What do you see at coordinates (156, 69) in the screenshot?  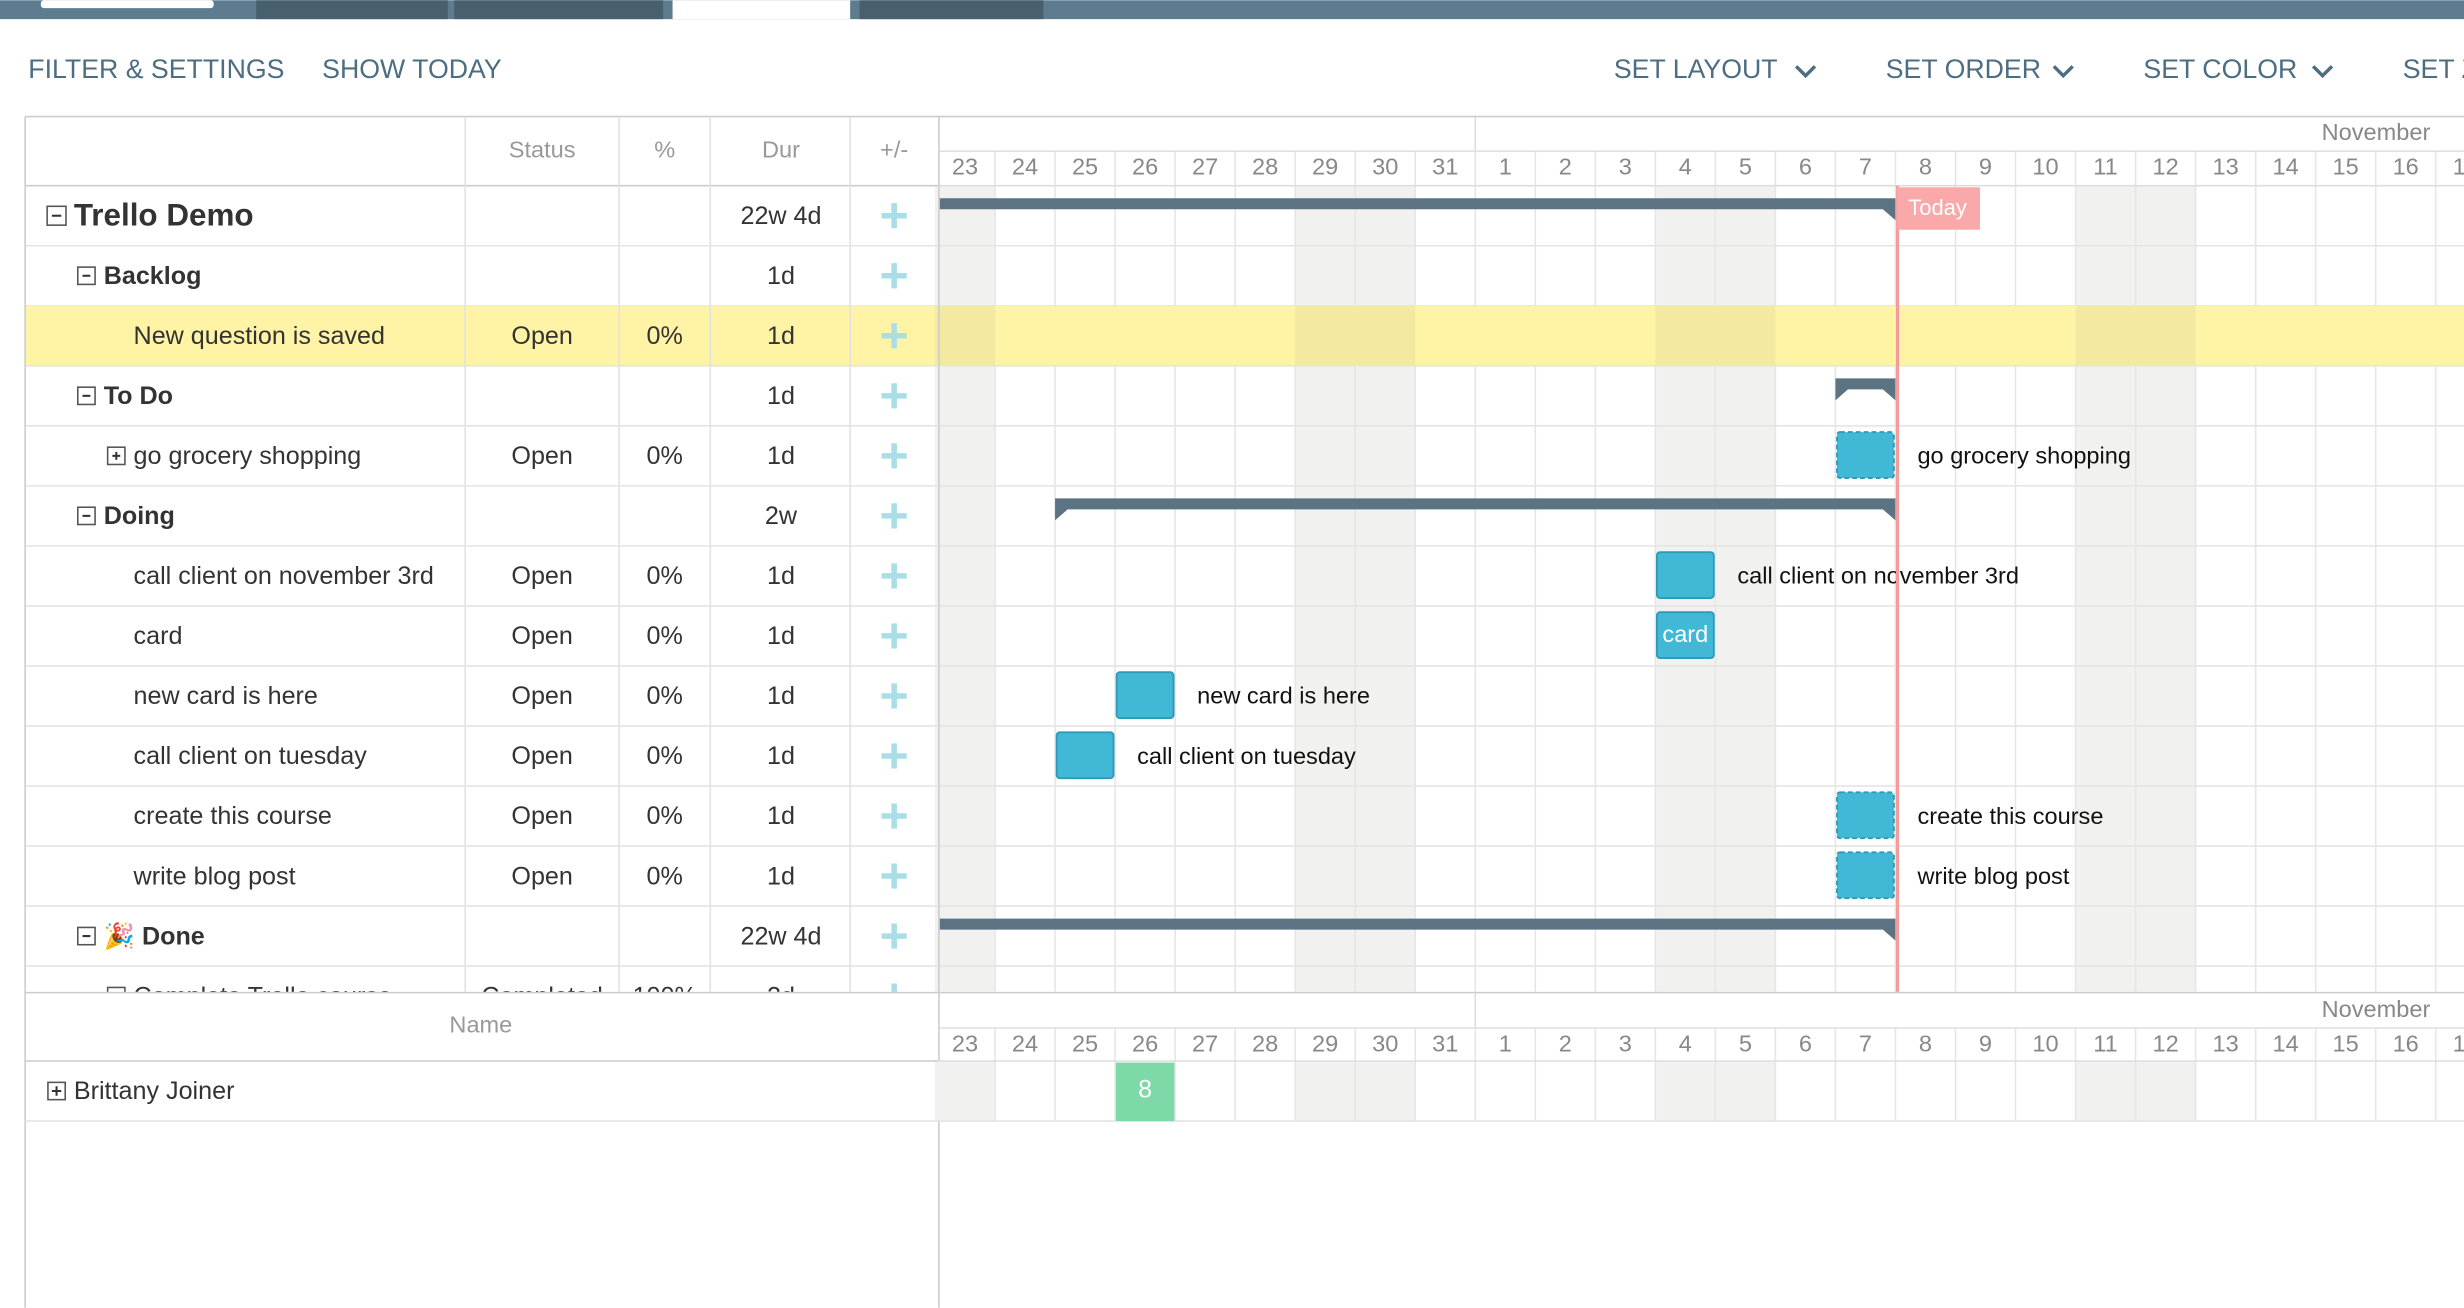 I see `toolbar-button: FILTER & SETTINGS` at bounding box center [156, 69].